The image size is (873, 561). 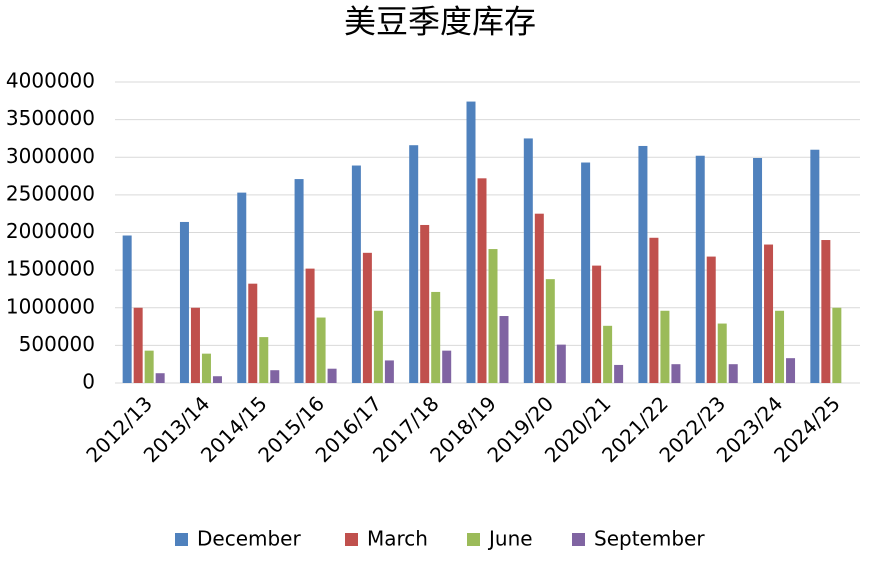 What do you see at coordinates (440, 22) in the screenshot?
I see `chart-title: 美豆季度库存` at bounding box center [440, 22].